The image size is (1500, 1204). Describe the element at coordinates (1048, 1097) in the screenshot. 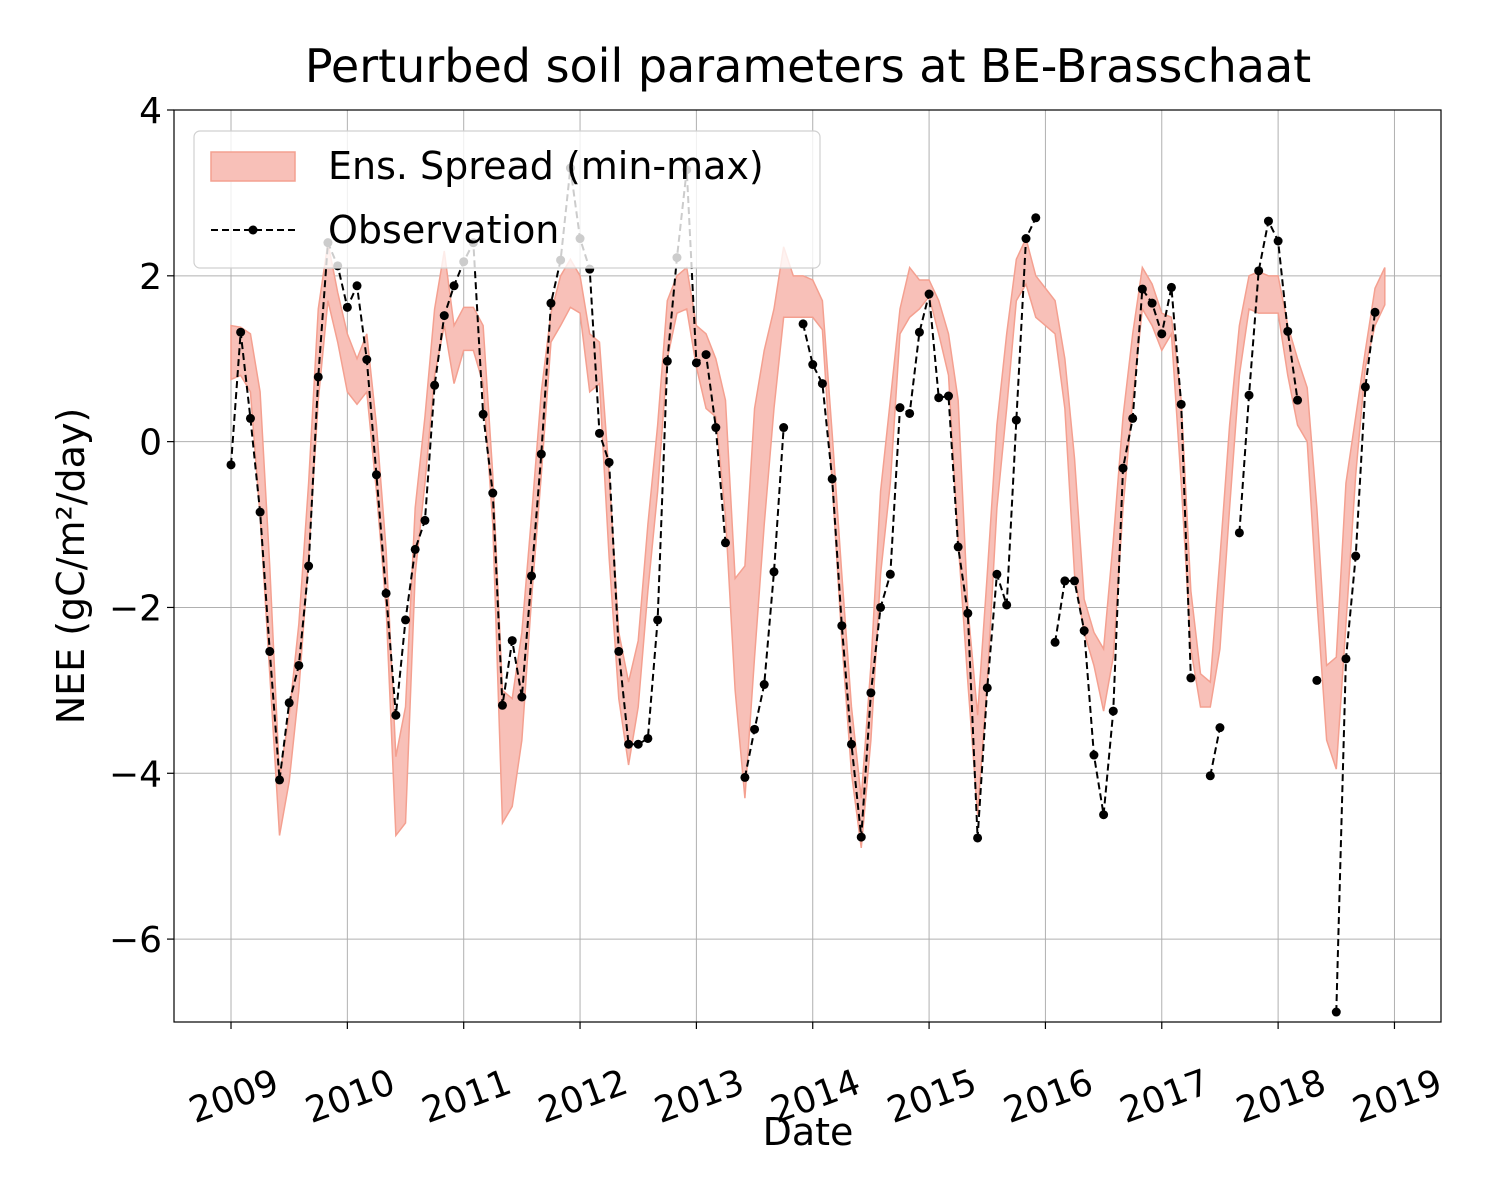

I see `x-tick-label: 2016` at that location.